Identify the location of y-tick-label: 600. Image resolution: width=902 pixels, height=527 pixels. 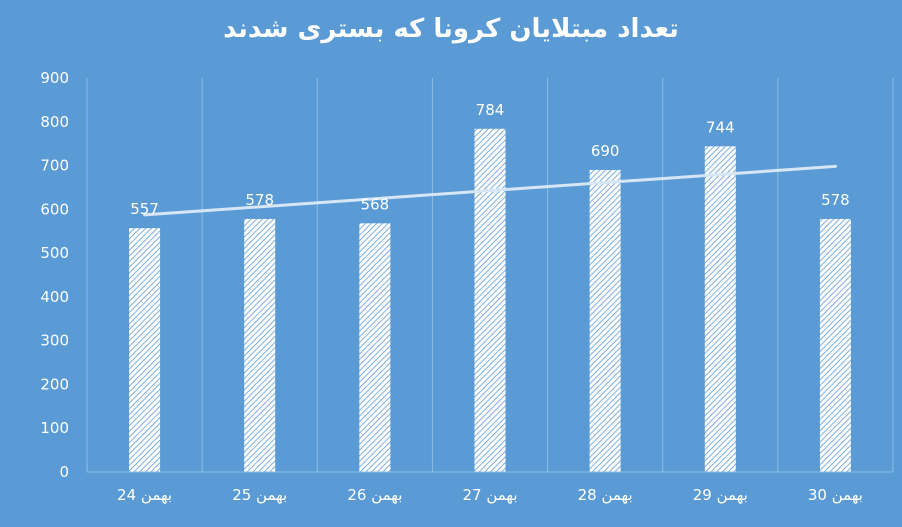
(54, 209).